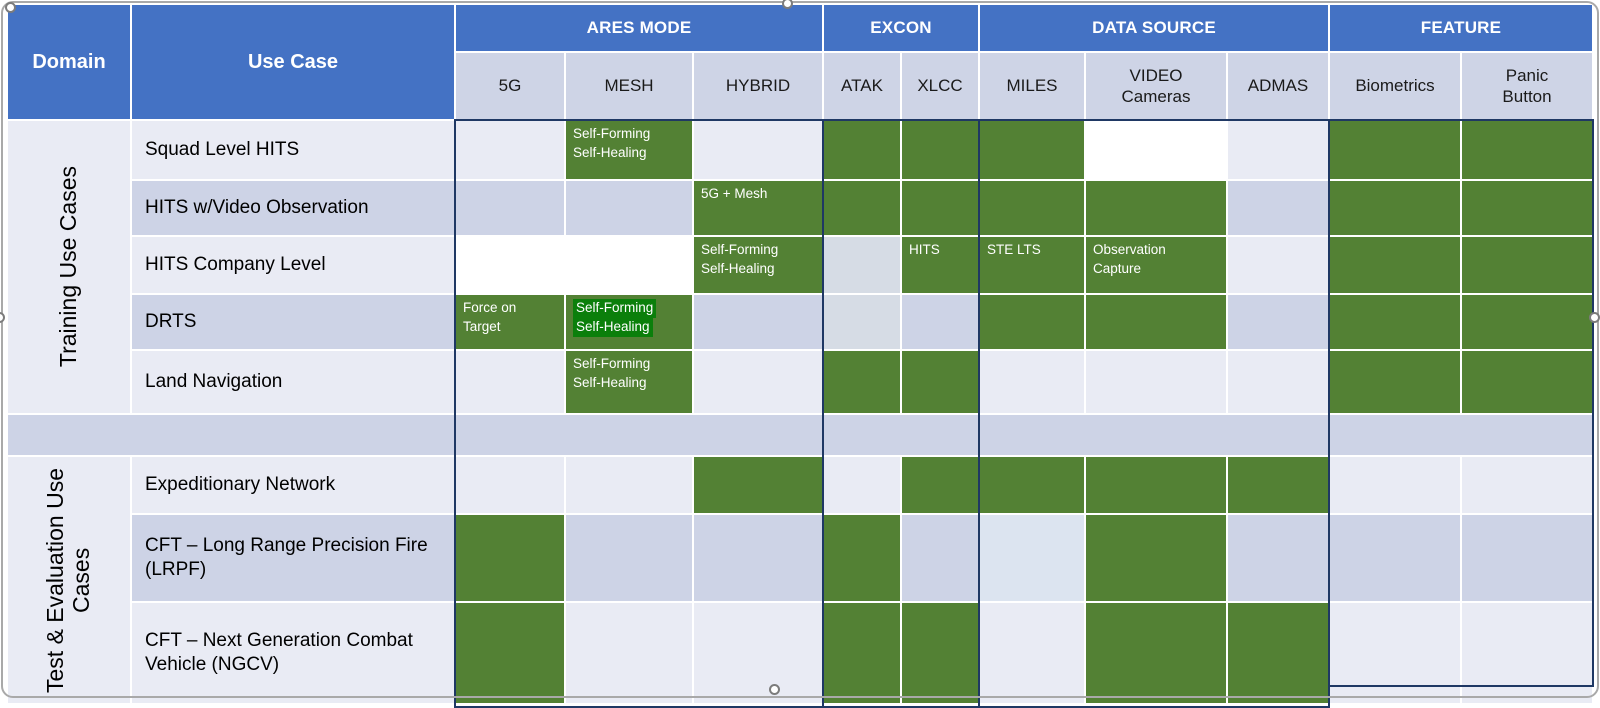  Describe the element at coordinates (510, 208) in the screenshot. I see `matrix-cell-hits-w-video-observation-5g` at that location.